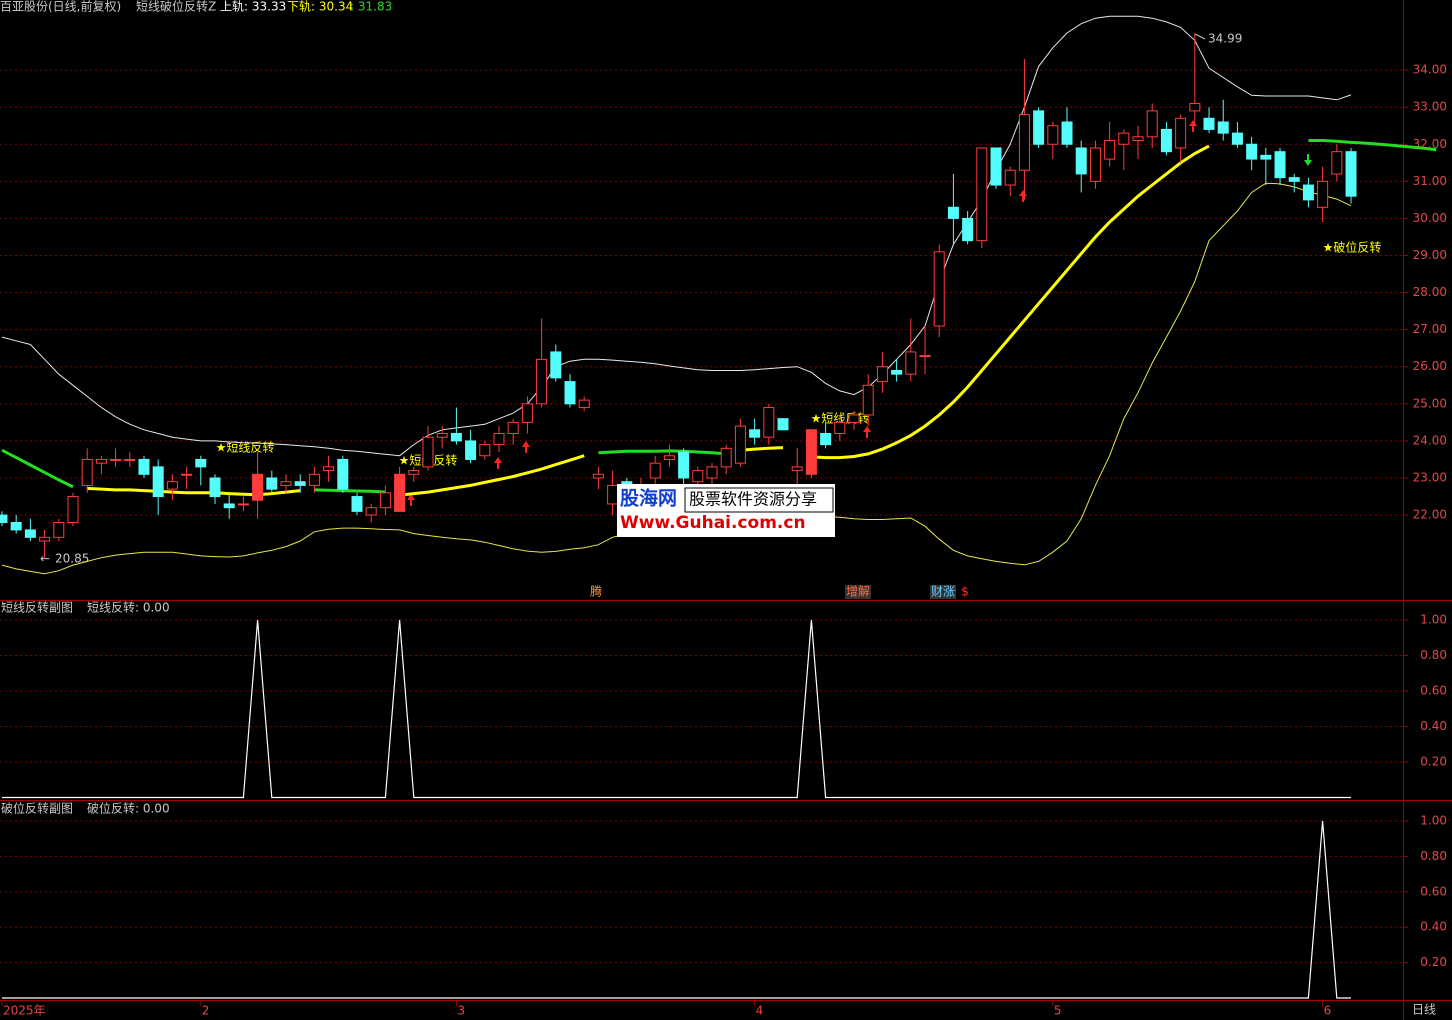 The width and height of the screenshot is (1452, 1020). What do you see at coordinates (1433, 655) in the screenshot?
I see `y-tick-label: 0.80` at bounding box center [1433, 655].